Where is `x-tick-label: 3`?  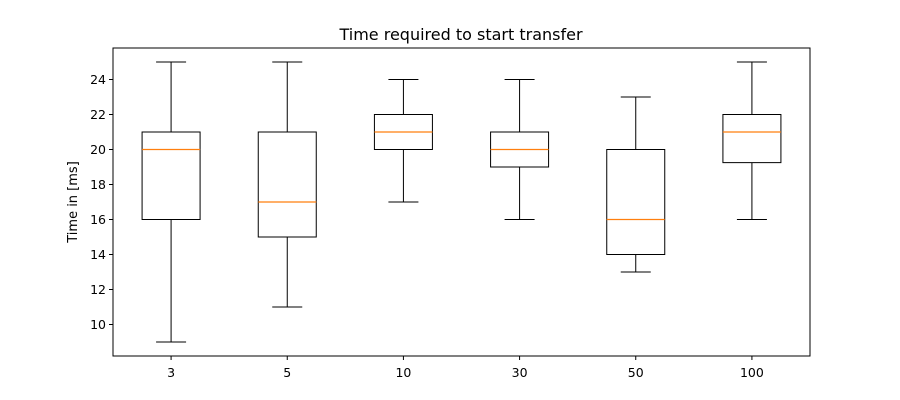 x-tick-label: 3 is located at coordinates (171, 372).